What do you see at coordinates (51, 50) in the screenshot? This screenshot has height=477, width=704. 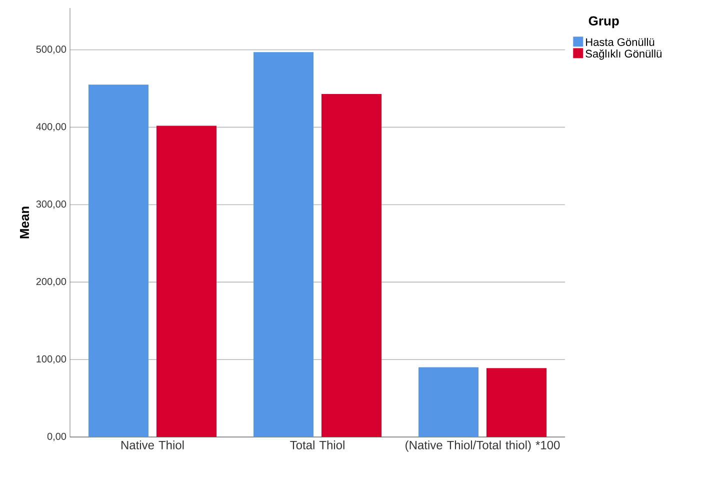 I see `y-tick-label: 500,00` at bounding box center [51, 50].